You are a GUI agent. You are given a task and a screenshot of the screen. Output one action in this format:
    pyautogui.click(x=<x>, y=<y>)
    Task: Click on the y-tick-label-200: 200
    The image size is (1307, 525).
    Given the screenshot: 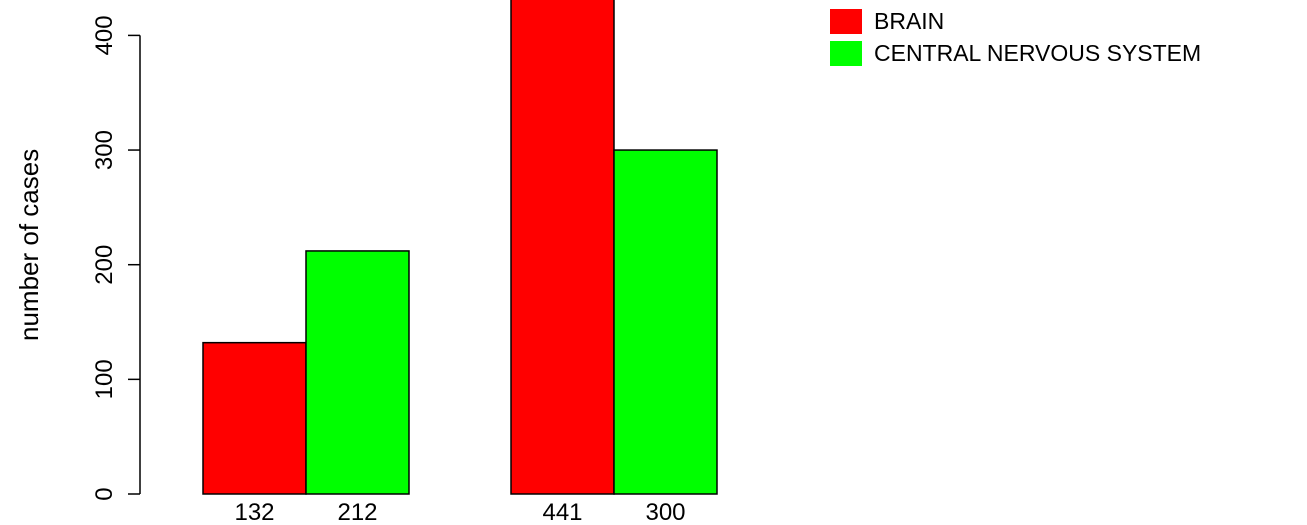 What is the action you would take?
    pyautogui.click(x=104, y=265)
    